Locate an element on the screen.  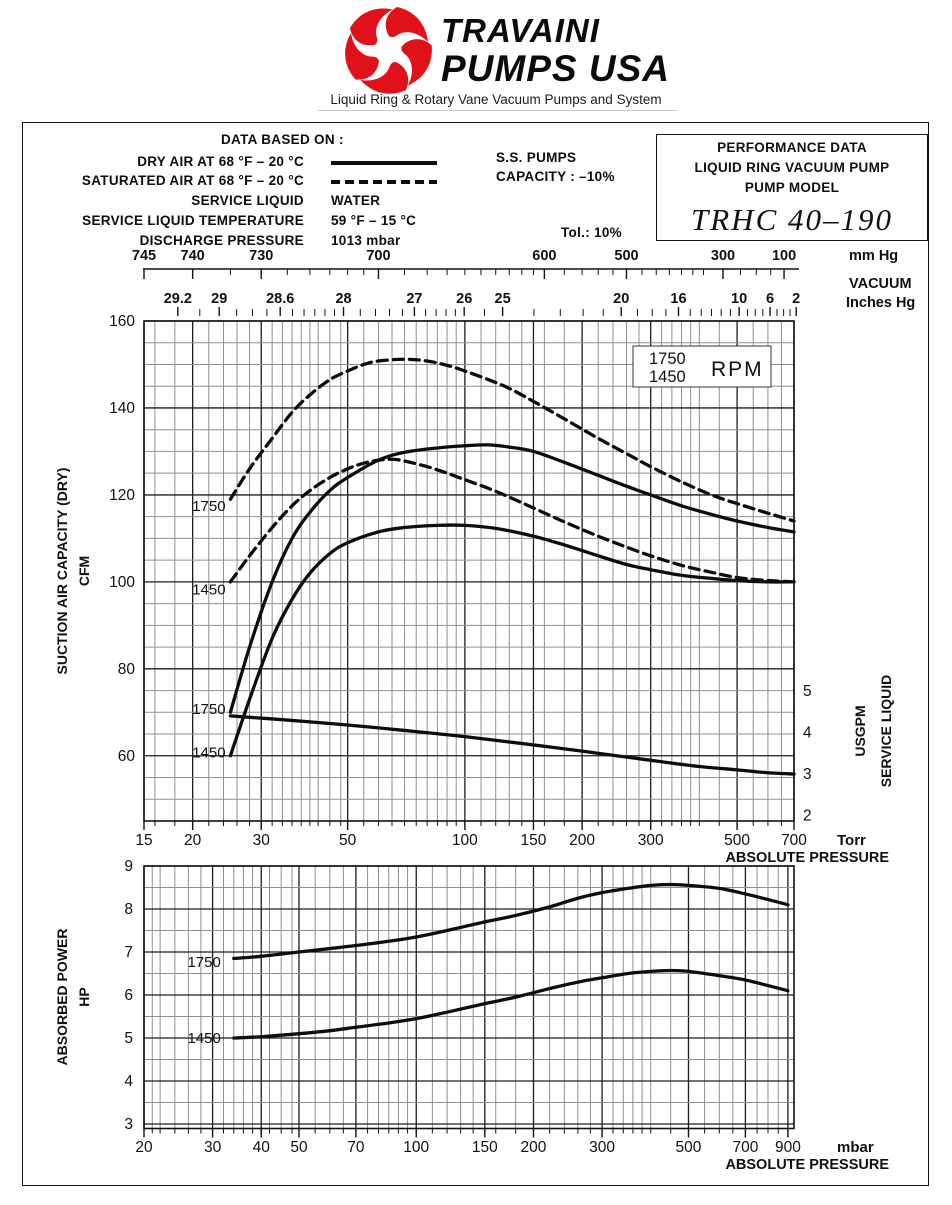
rpm-legend-1450: 1450 is located at coordinates (667, 377).